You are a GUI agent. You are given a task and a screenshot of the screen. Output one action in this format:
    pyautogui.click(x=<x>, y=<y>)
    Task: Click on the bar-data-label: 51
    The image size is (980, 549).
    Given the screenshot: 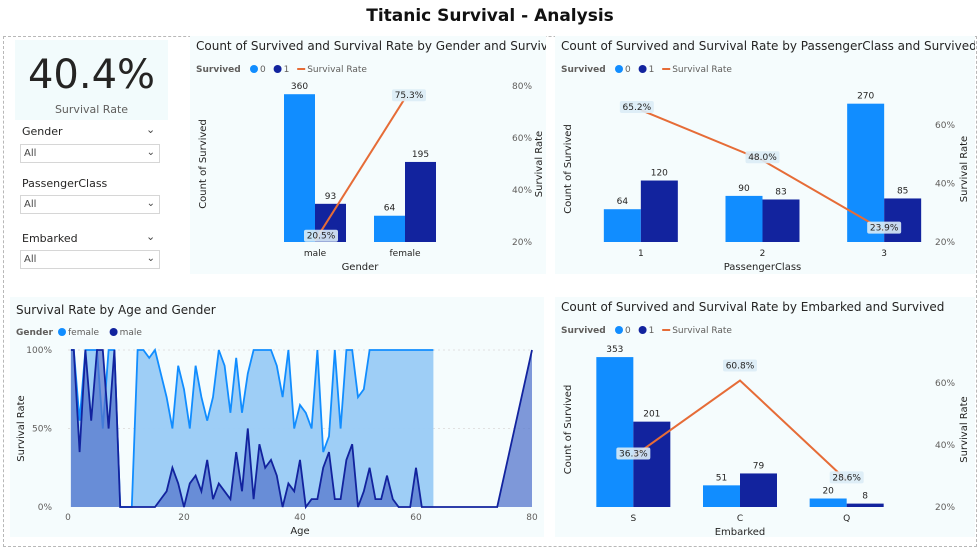 What is the action you would take?
    pyautogui.click(x=721, y=478)
    